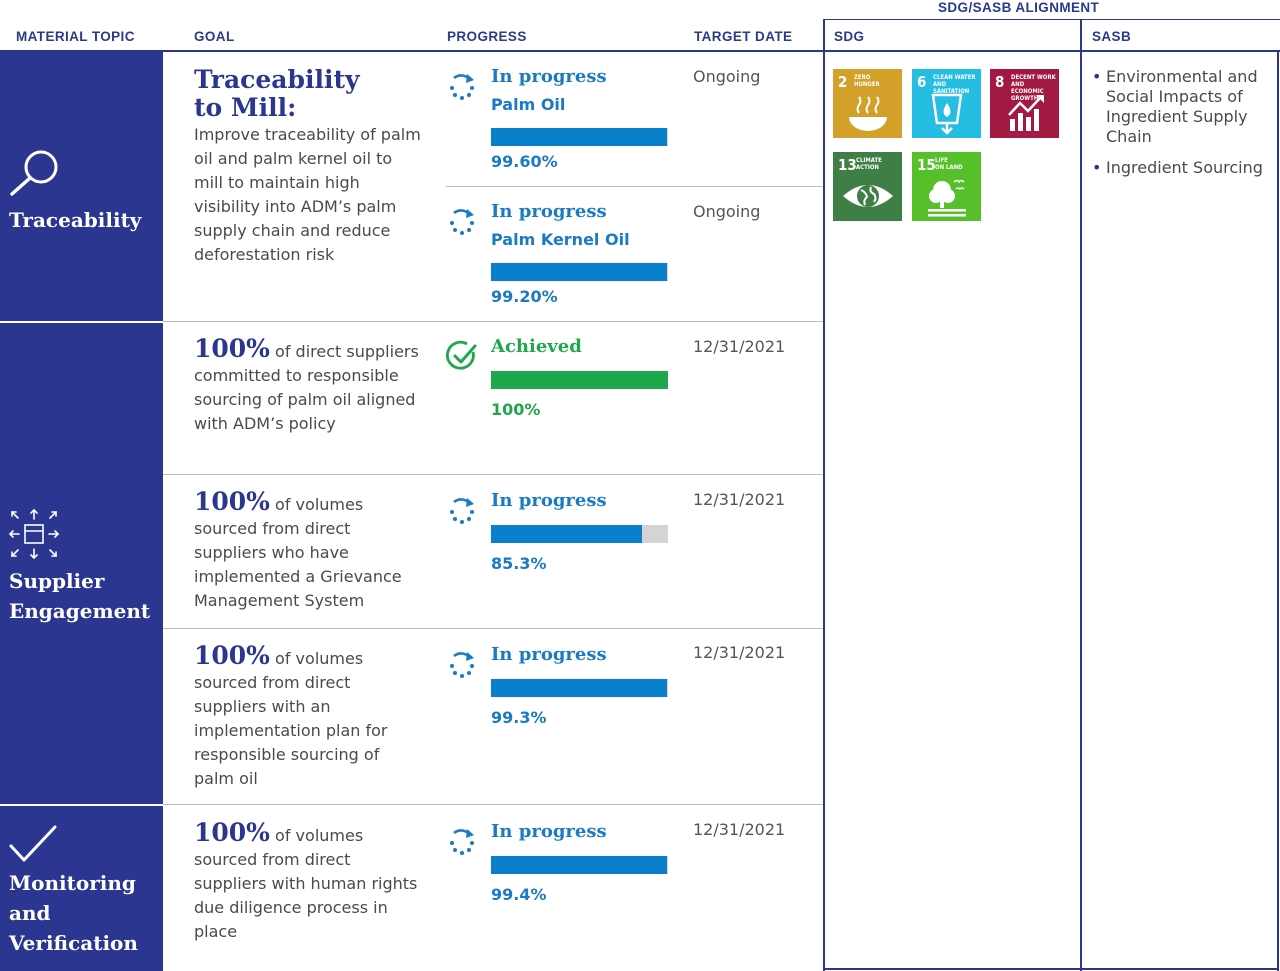  Describe the element at coordinates (867, 167) in the screenshot. I see `sdg-title-line: ACTION` at that location.